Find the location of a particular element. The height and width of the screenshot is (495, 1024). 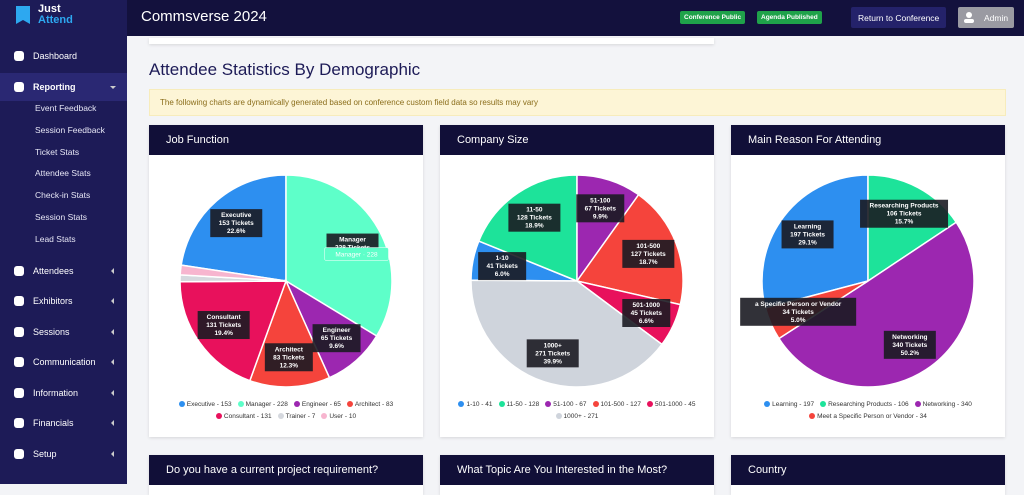

chart-title: Main Reason For Attending is located at coordinates (868, 140).